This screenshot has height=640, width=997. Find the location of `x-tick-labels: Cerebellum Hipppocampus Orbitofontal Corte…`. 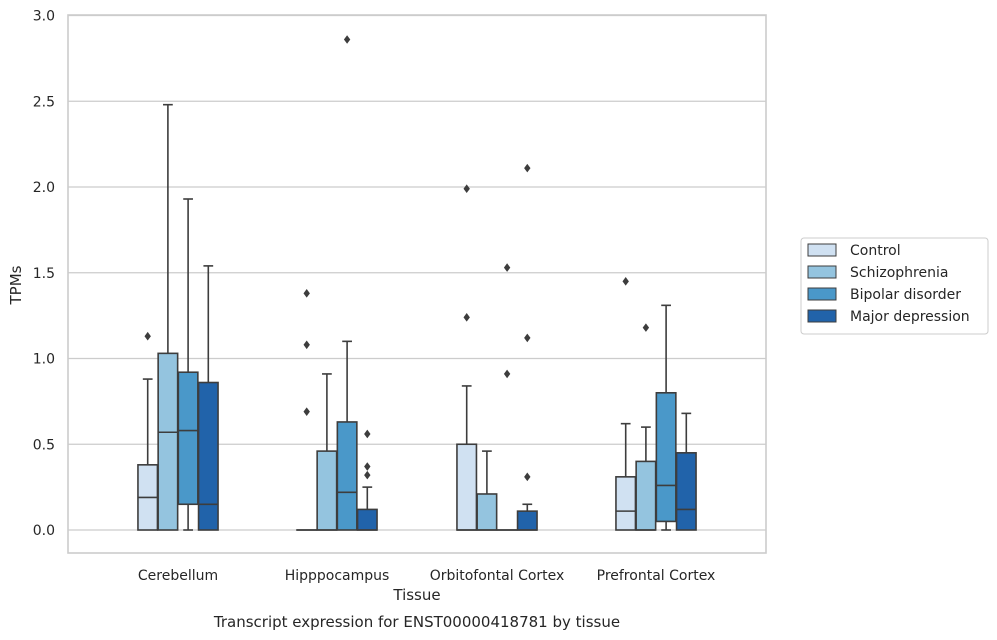

x-tick-labels: Cerebellum Hipppocampus Orbitofontal Corte… is located at coordinates (426, 576).